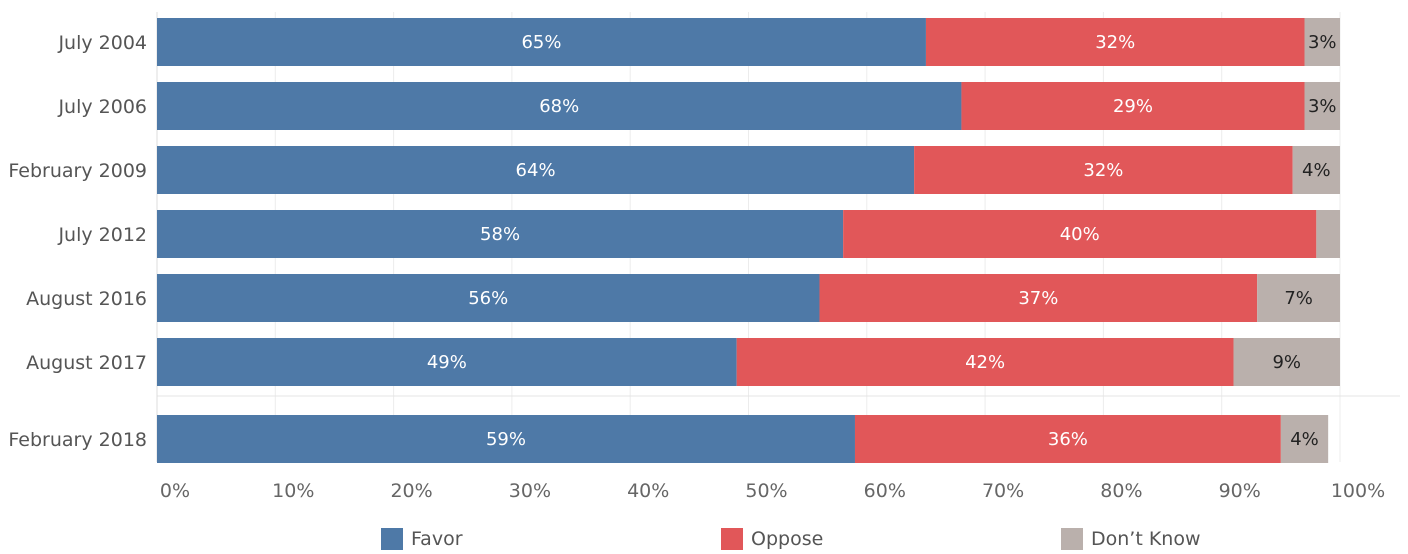 Image resolution: width=1408 pixels, height=554 pixels. What do you see at coordinates (102, 107) in the screenshot?
I see `category-label: July 2006` at bounding box center [102, 107].